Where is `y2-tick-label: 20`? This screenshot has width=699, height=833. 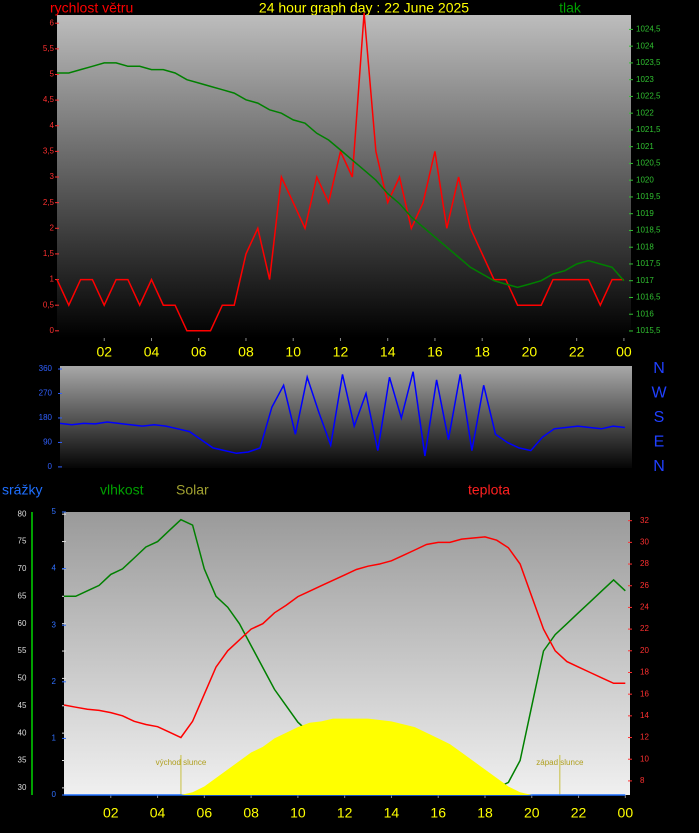 y2-tick-label: 20 is located at coordinates (644, 650).